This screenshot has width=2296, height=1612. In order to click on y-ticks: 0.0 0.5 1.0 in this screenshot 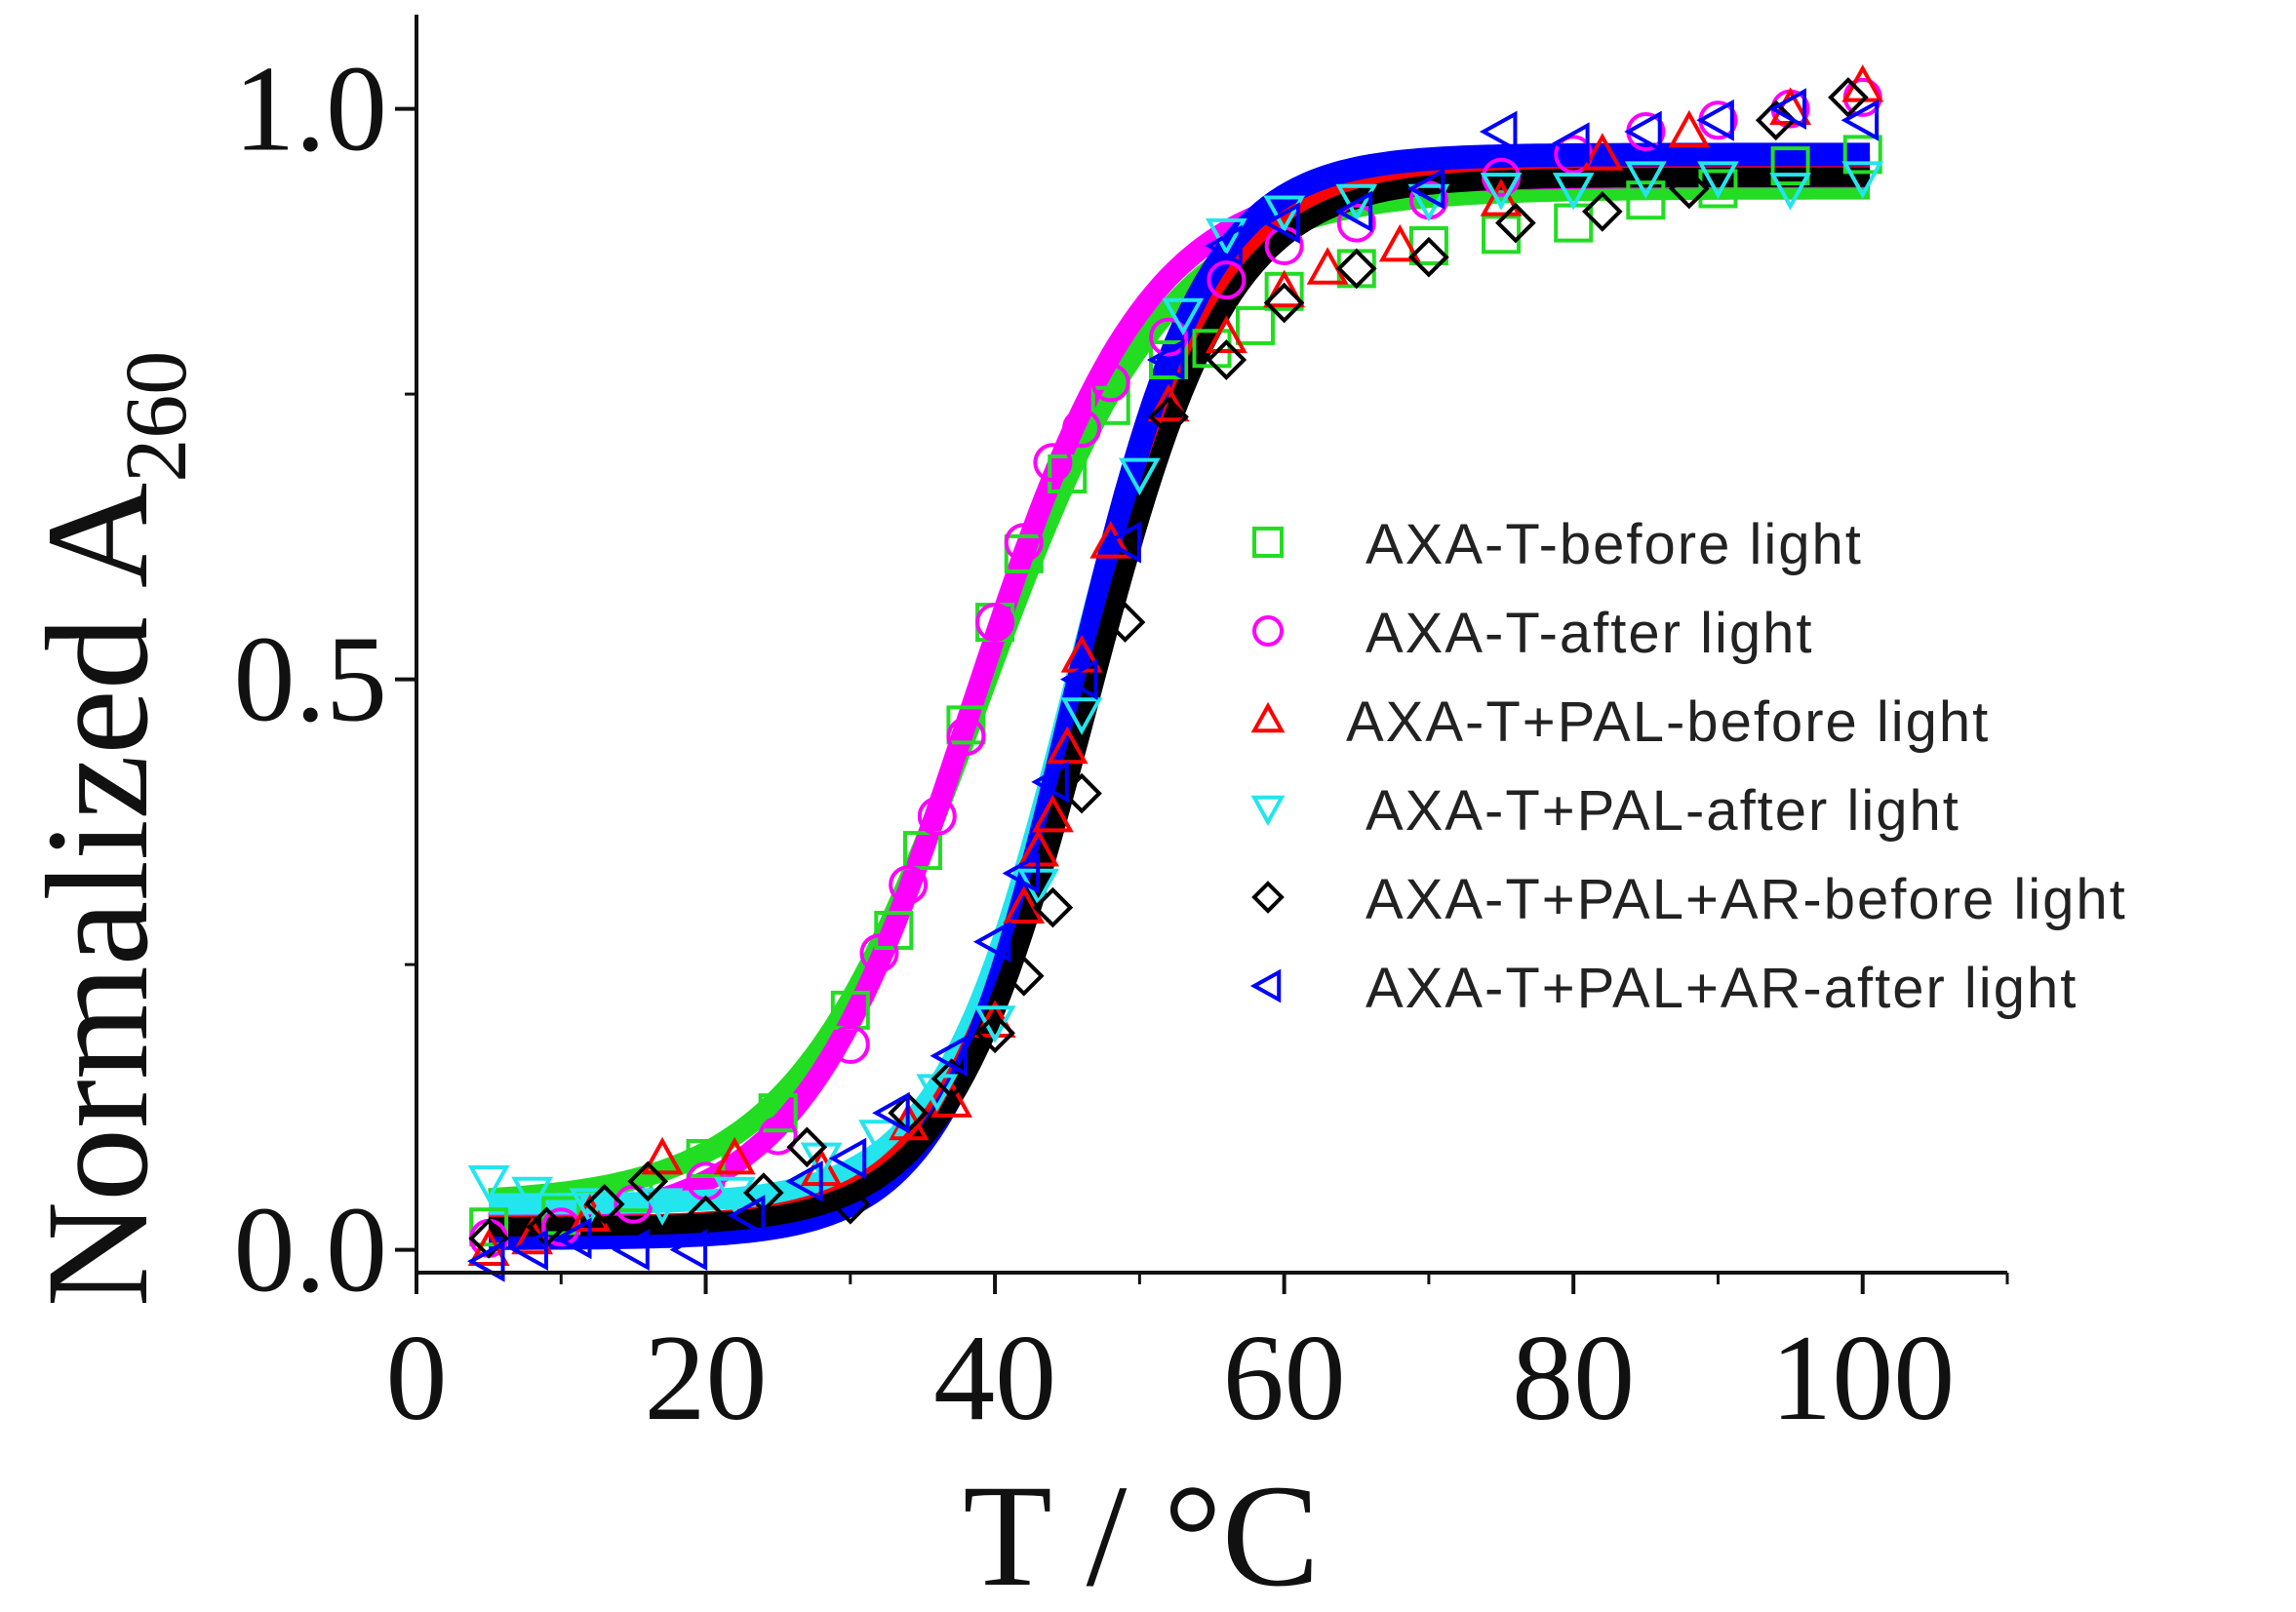, I will do `click(325, 680)`.